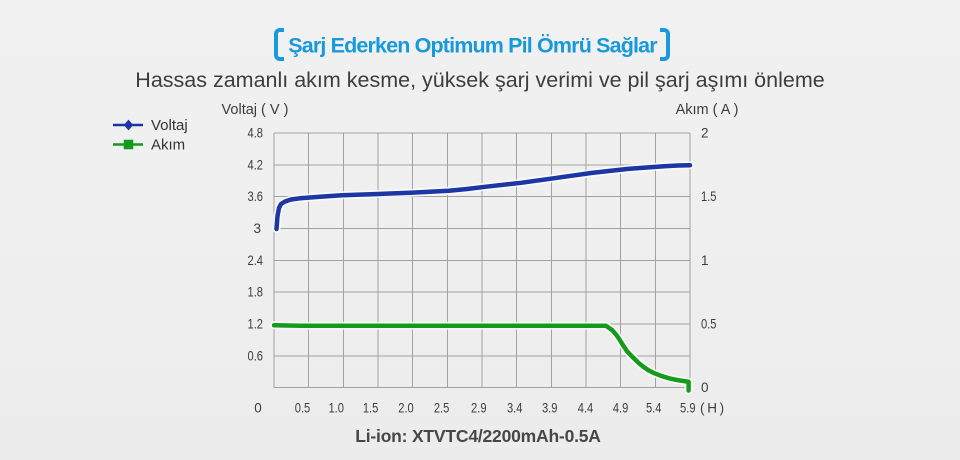 This screenshot has height=460, width=960. What do you see at coordinates (707, 110) in the screenshot?
I see `svg-text: Akım ( A )` at bounding box center [707, 110].